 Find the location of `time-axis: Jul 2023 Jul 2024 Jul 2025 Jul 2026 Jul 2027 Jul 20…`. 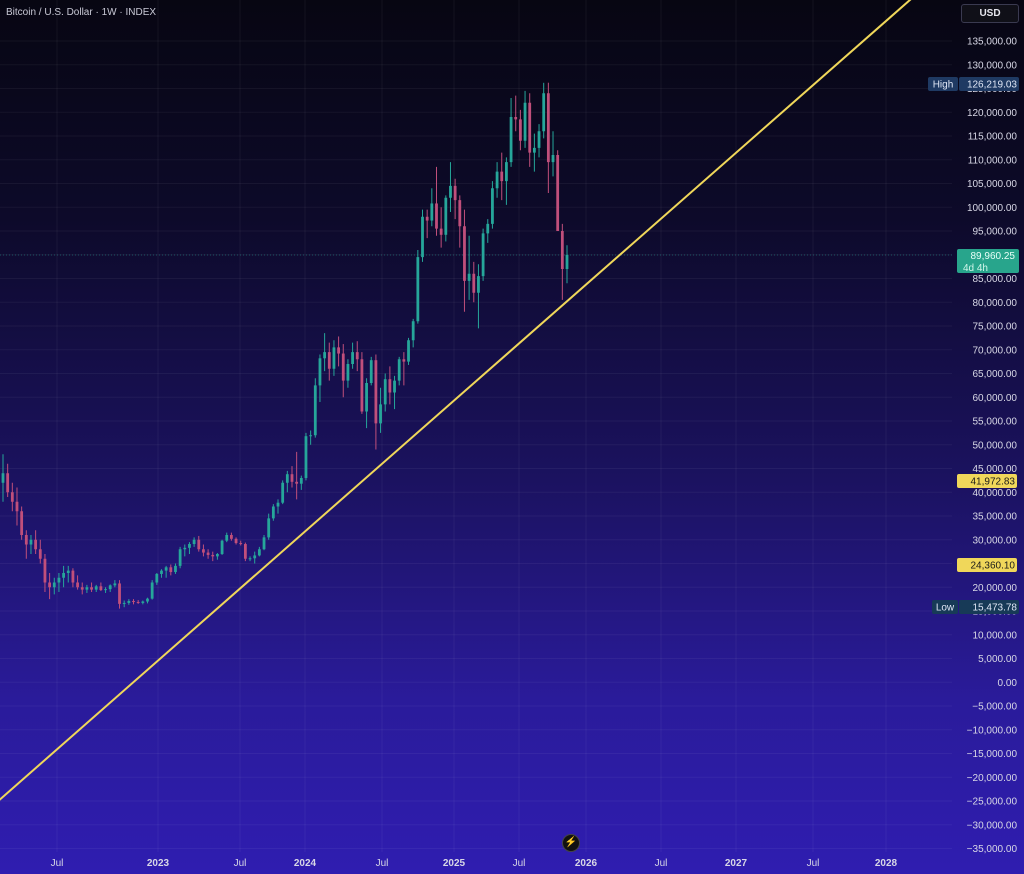

time-axis: Jul 2023 Jul 2024 Jul 2025 Jul 2026 Jul 2027 Jul 20… is located at coordinates (474, 863).